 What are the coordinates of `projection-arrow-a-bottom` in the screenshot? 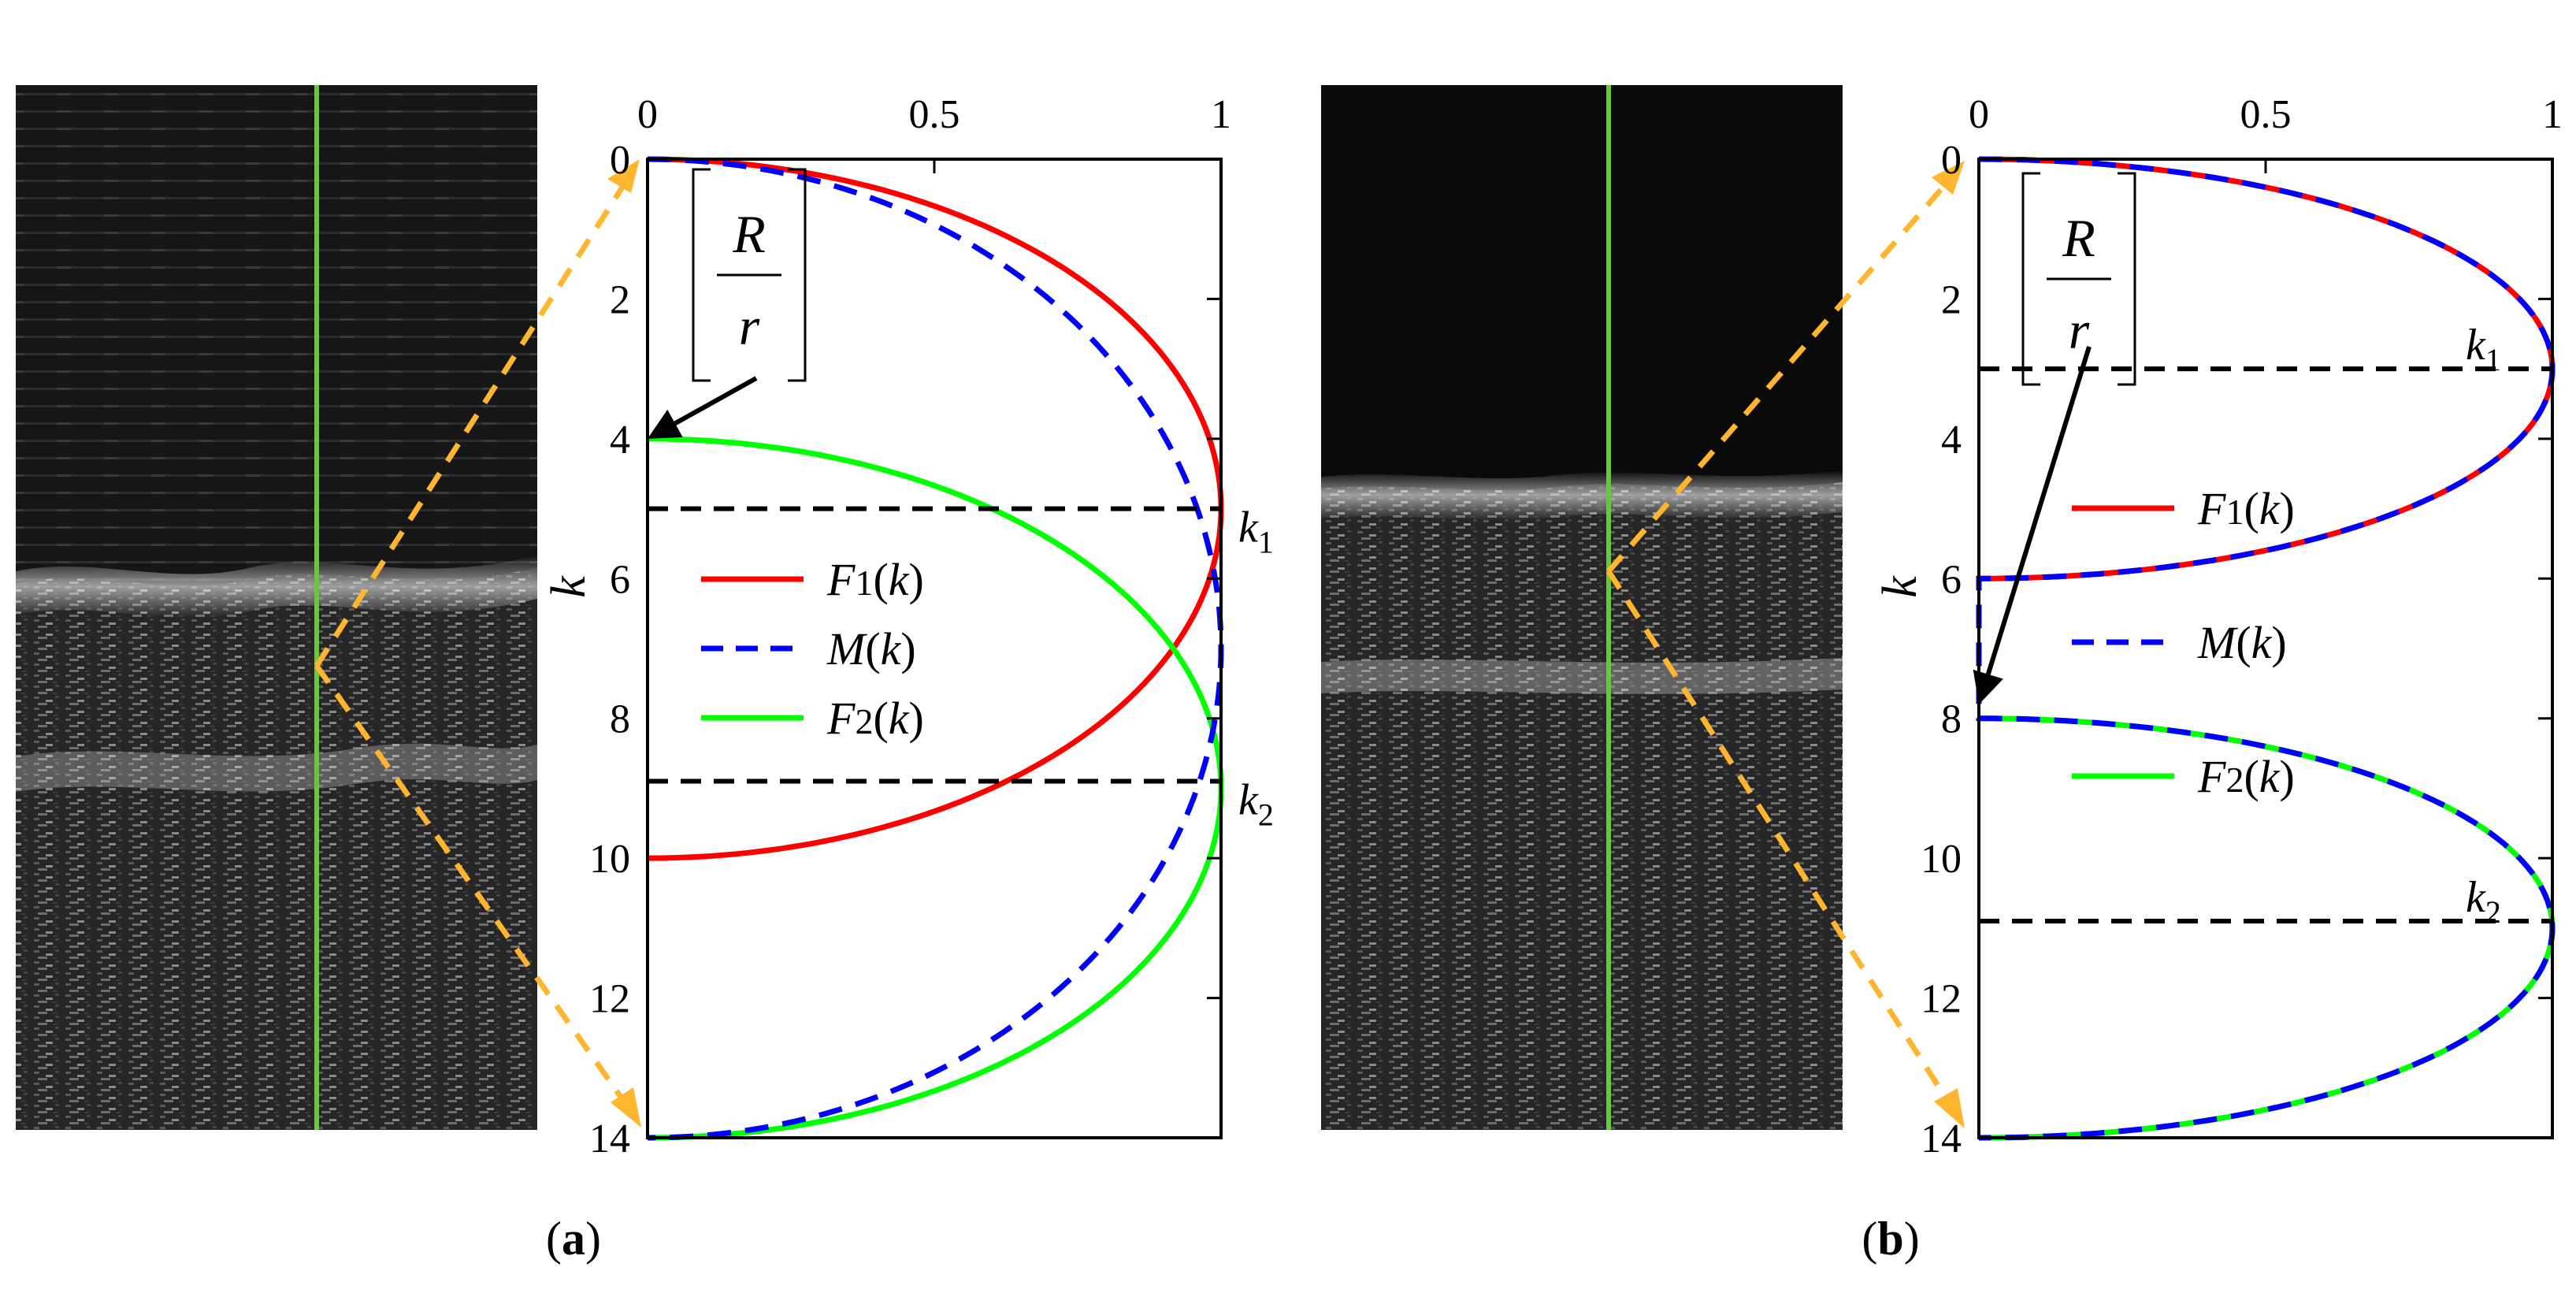 It's located at (473, 888).